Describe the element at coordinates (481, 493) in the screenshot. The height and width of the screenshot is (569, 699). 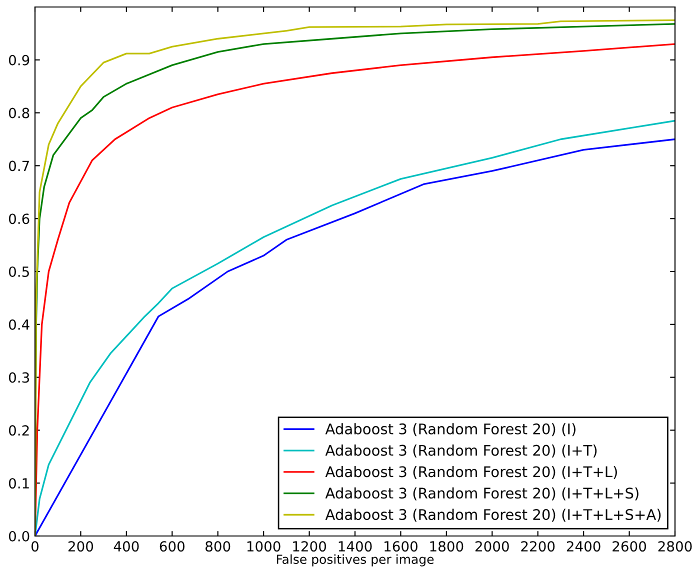
I see `legend-label: Adaboost 3 (Random Forest 20) (I+T+L+S)` at that location.